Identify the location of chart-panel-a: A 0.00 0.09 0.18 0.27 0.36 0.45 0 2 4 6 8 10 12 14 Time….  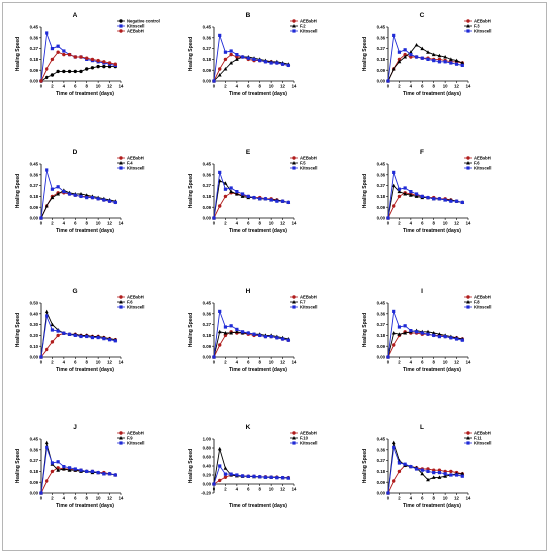
(87, 54).